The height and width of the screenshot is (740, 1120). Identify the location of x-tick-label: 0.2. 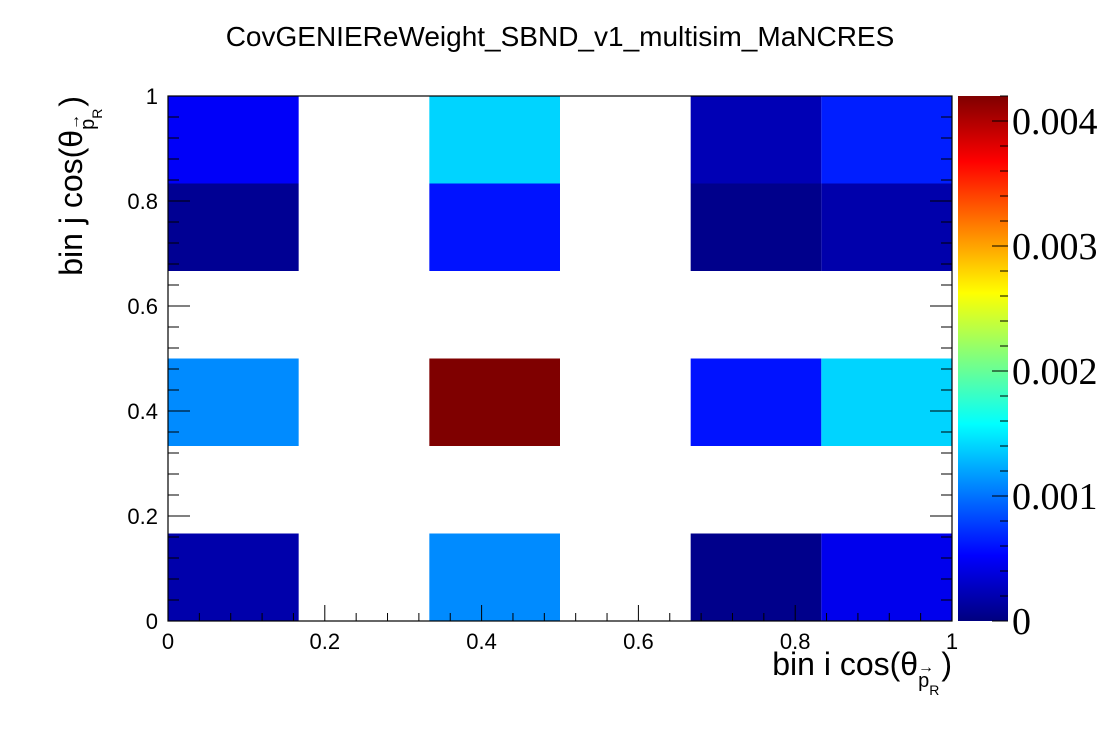
(325, 641).